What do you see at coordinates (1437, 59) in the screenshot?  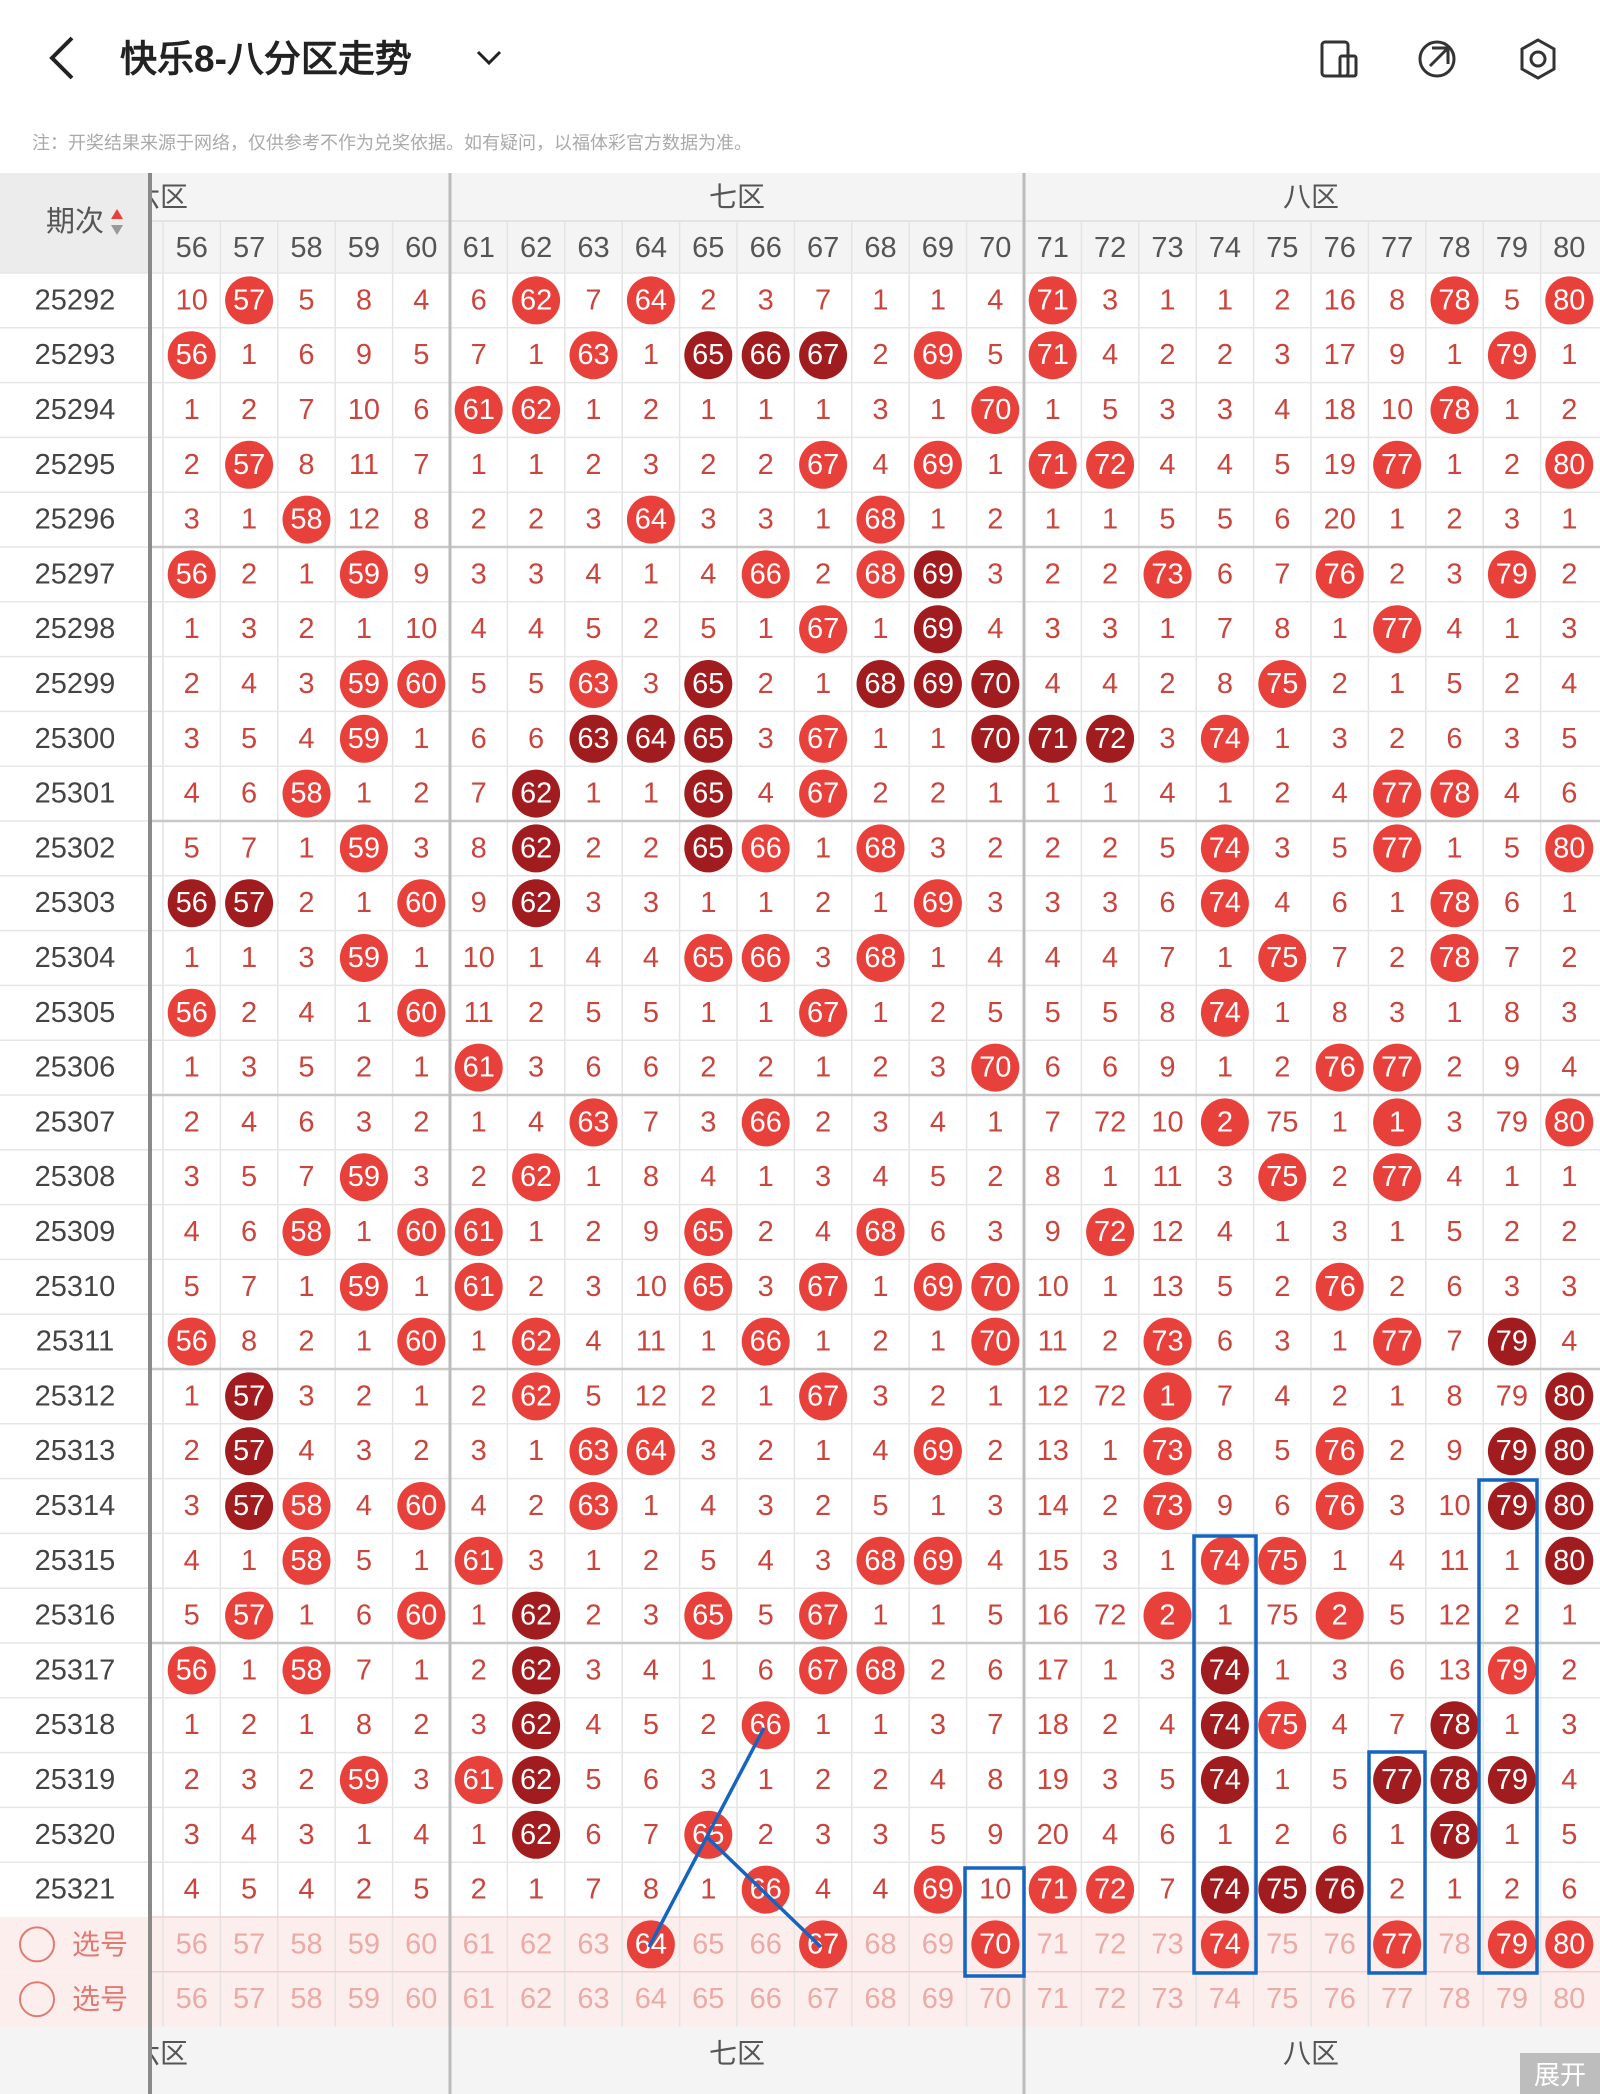 I see `share-icon` at bounding box center [1437, 59].